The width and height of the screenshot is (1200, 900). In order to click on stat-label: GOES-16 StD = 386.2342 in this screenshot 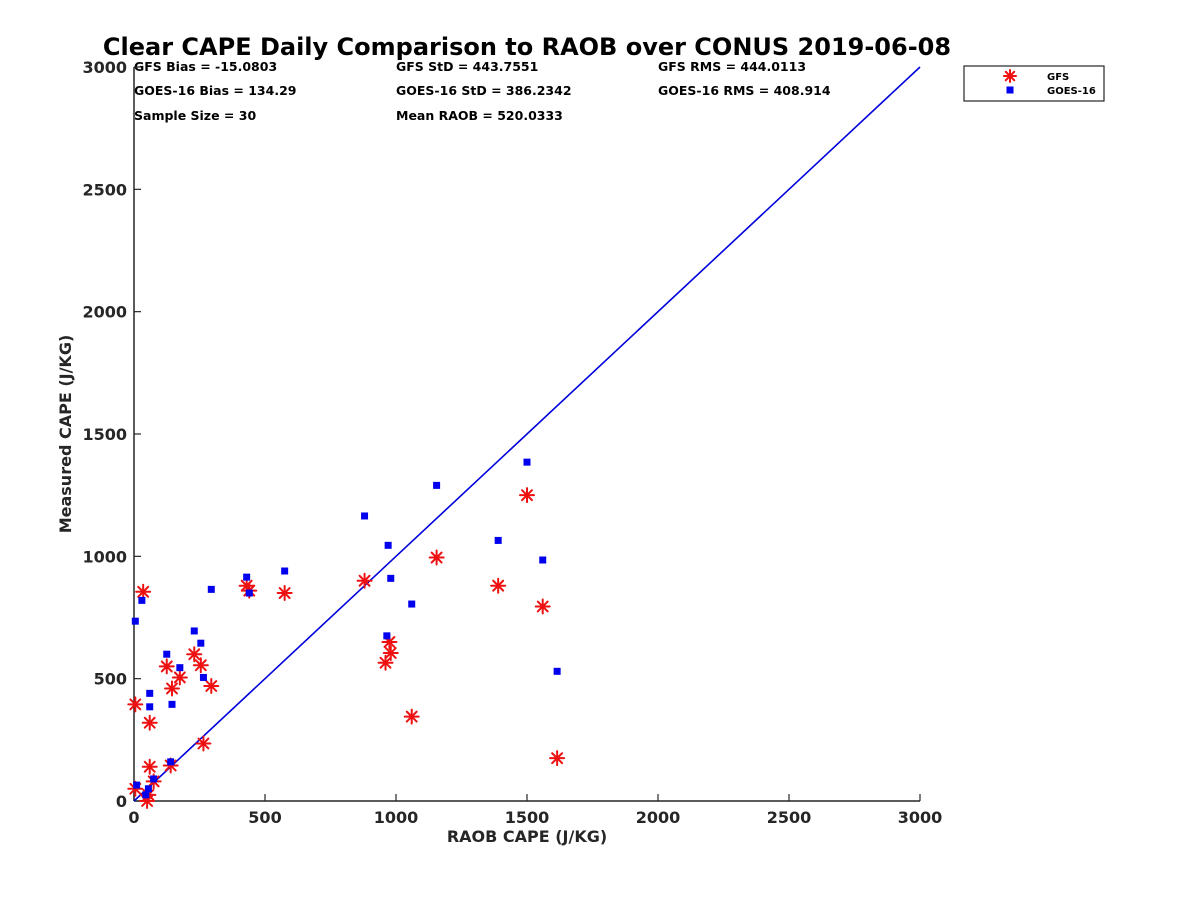, I will do `click(484, 90)`.